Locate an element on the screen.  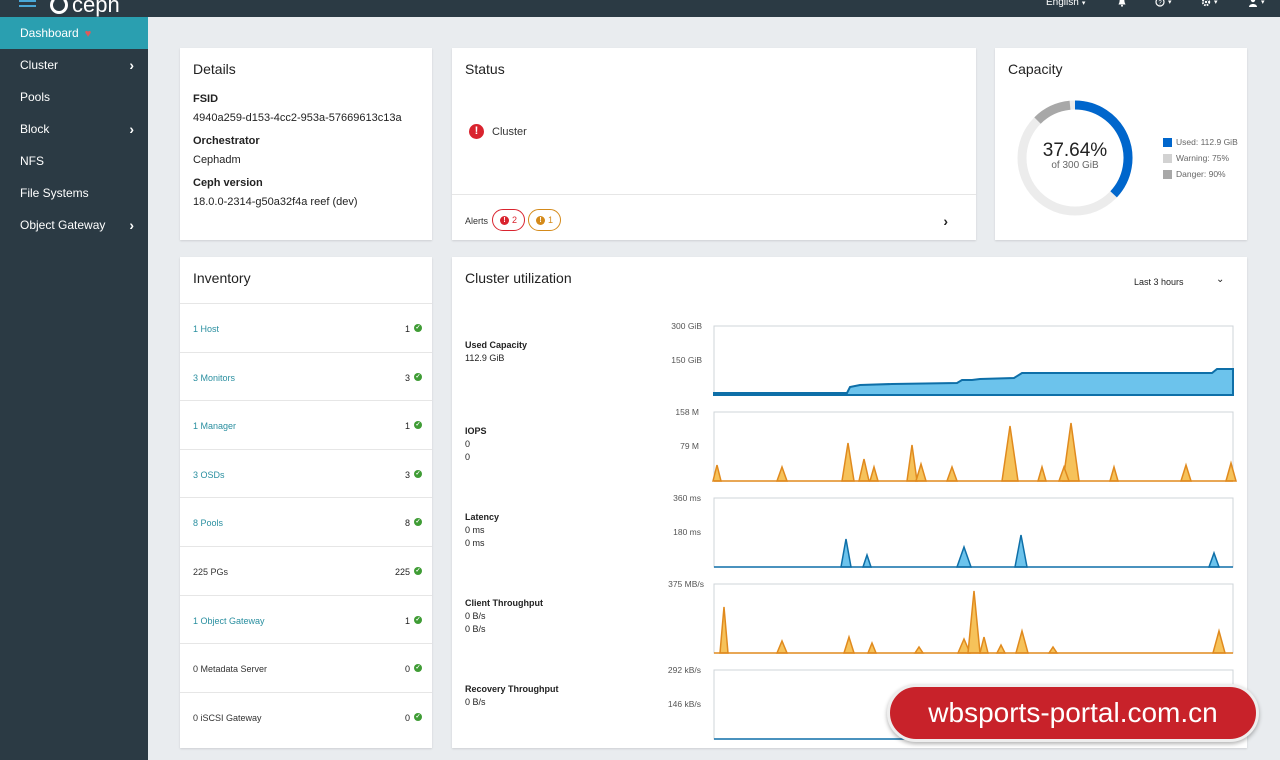
inventory-row: 0 iSCSI Gateway 0 ✓ is located at coordinates (306, 716).